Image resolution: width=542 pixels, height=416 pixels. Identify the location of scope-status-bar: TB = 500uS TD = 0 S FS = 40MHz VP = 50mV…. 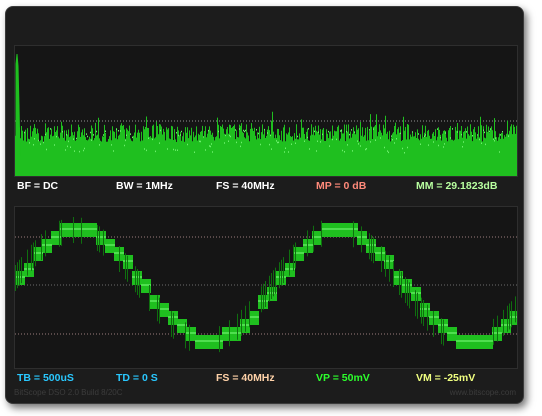
(265, 380).